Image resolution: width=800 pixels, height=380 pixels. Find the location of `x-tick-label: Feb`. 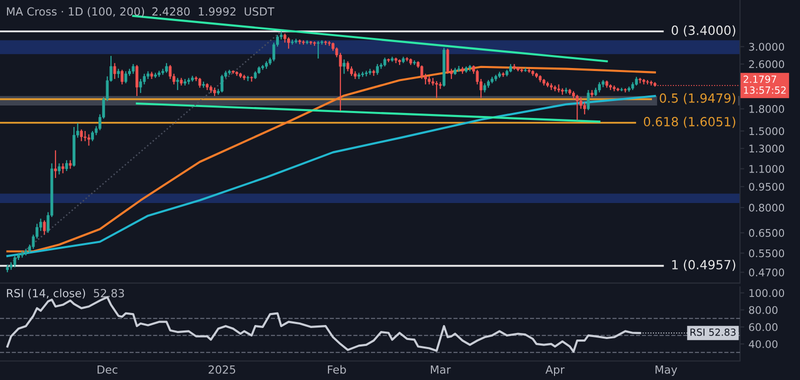

x-tick-label: Feb is located at coordinates (337, 369).